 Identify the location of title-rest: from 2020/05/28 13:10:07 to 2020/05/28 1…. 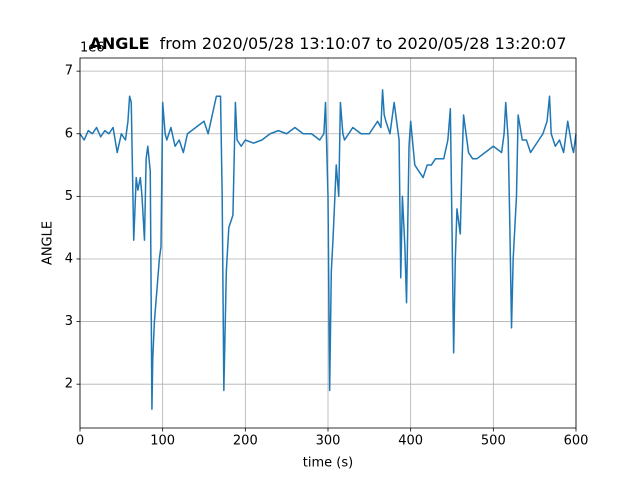
(363, 43).